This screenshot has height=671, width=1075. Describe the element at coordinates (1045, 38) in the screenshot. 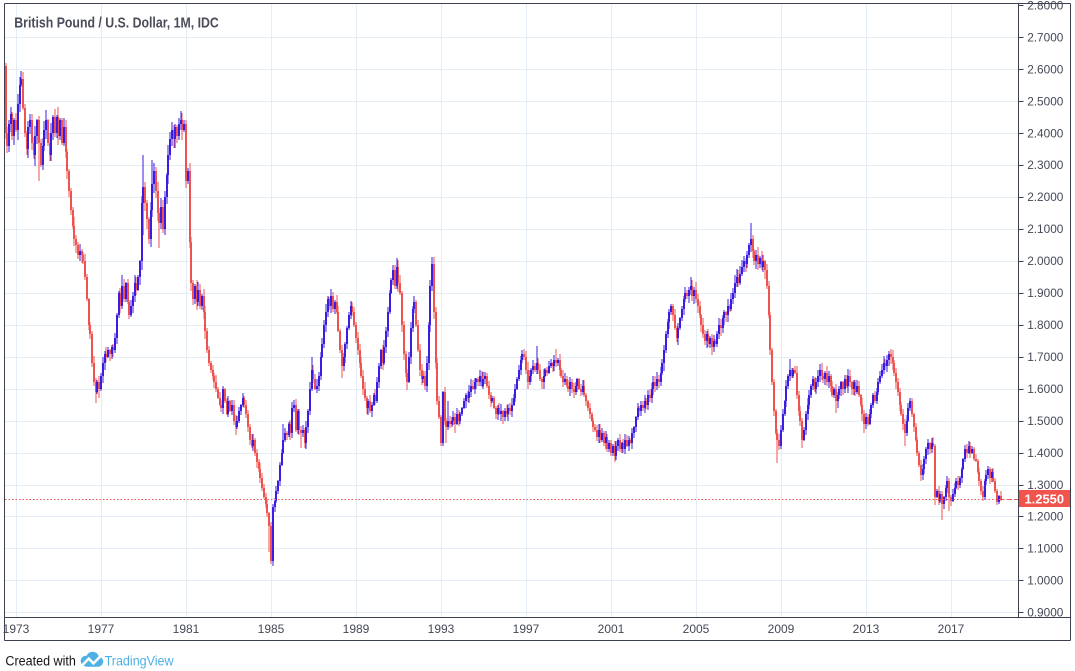

I see `svg-text: 2.7000` at that location.